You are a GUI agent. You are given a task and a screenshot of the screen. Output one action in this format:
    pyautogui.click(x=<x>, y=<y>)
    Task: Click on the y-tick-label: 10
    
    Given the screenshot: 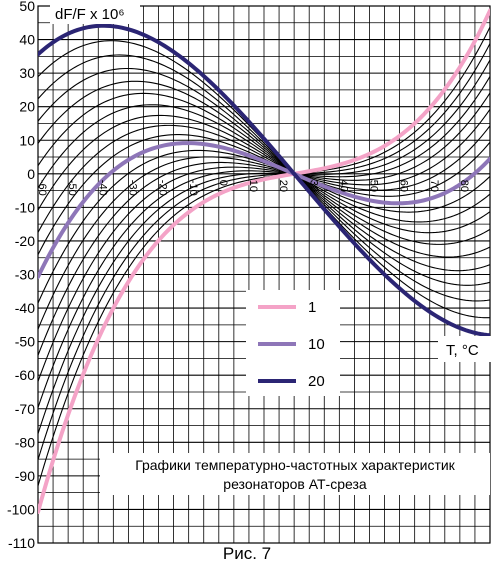 What is the action you would take?
    pyautogui.click(x=27, y=140)
    